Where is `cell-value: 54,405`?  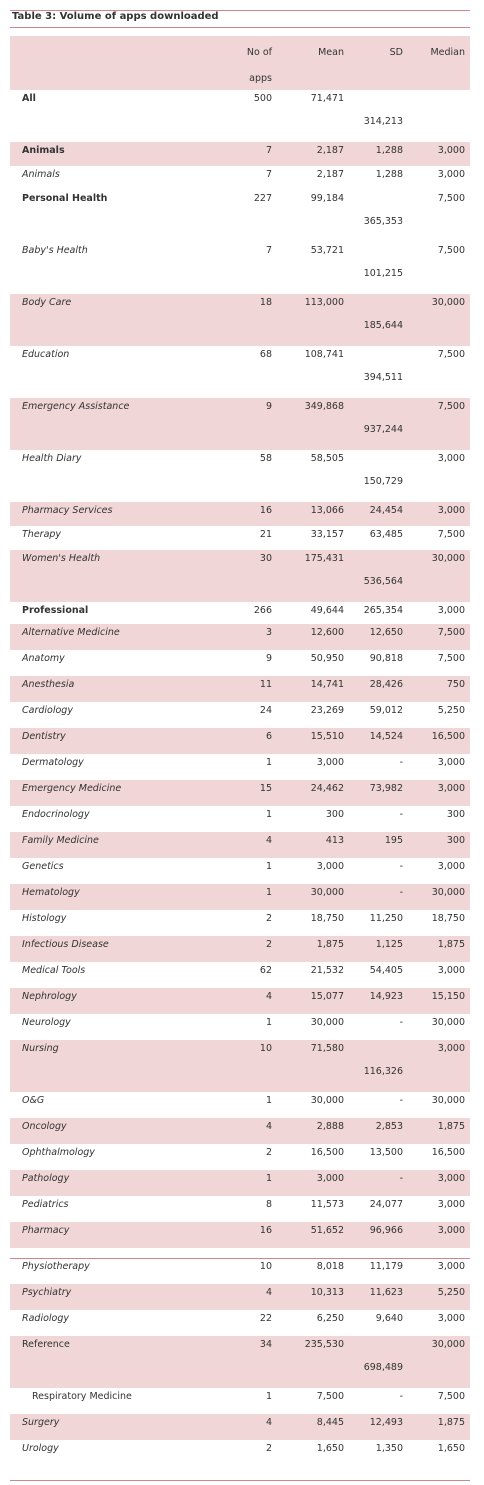 cell-value: 54,405 is located at coordinates (386, 970).